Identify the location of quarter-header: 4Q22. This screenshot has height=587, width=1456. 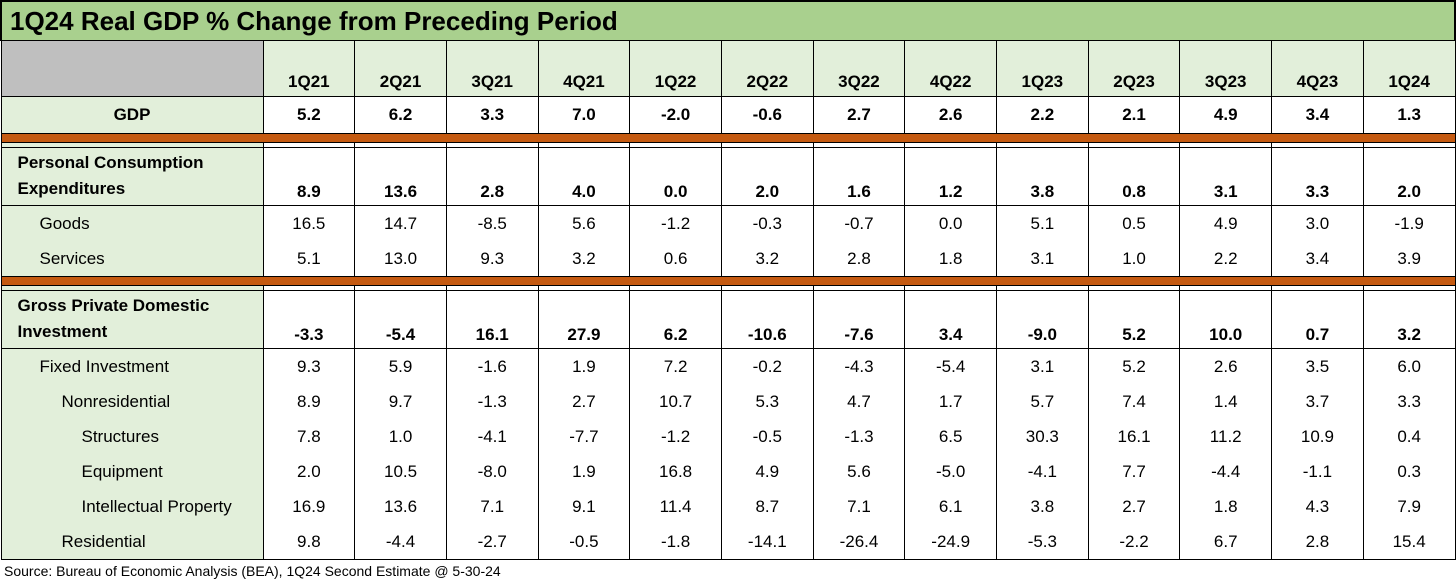
(950, 68).